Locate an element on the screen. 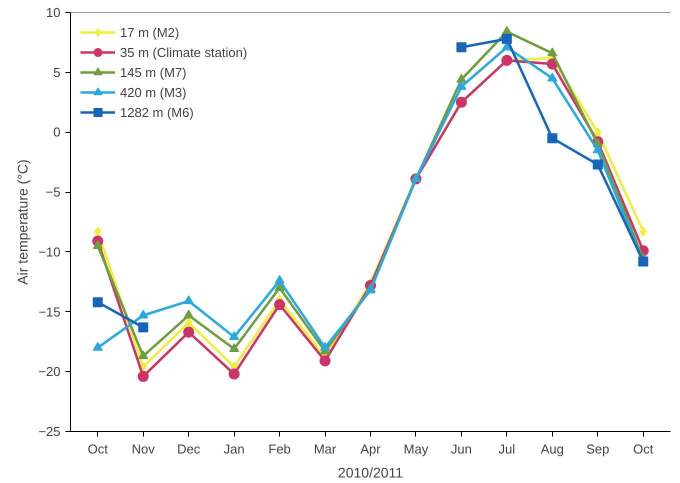 The image size is (680, 483). x-tick-label: Jul is located at coordinates (507, 449).